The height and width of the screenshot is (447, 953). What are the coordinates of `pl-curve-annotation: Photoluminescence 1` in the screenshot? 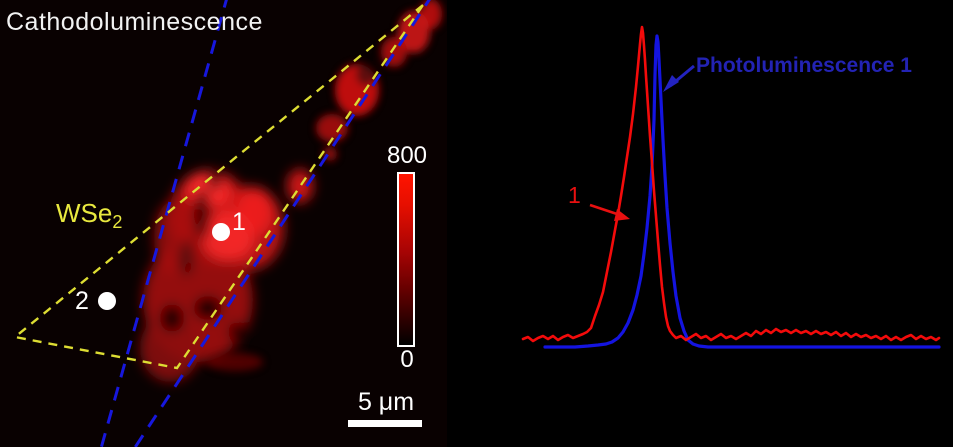 It's located at (804, 65).